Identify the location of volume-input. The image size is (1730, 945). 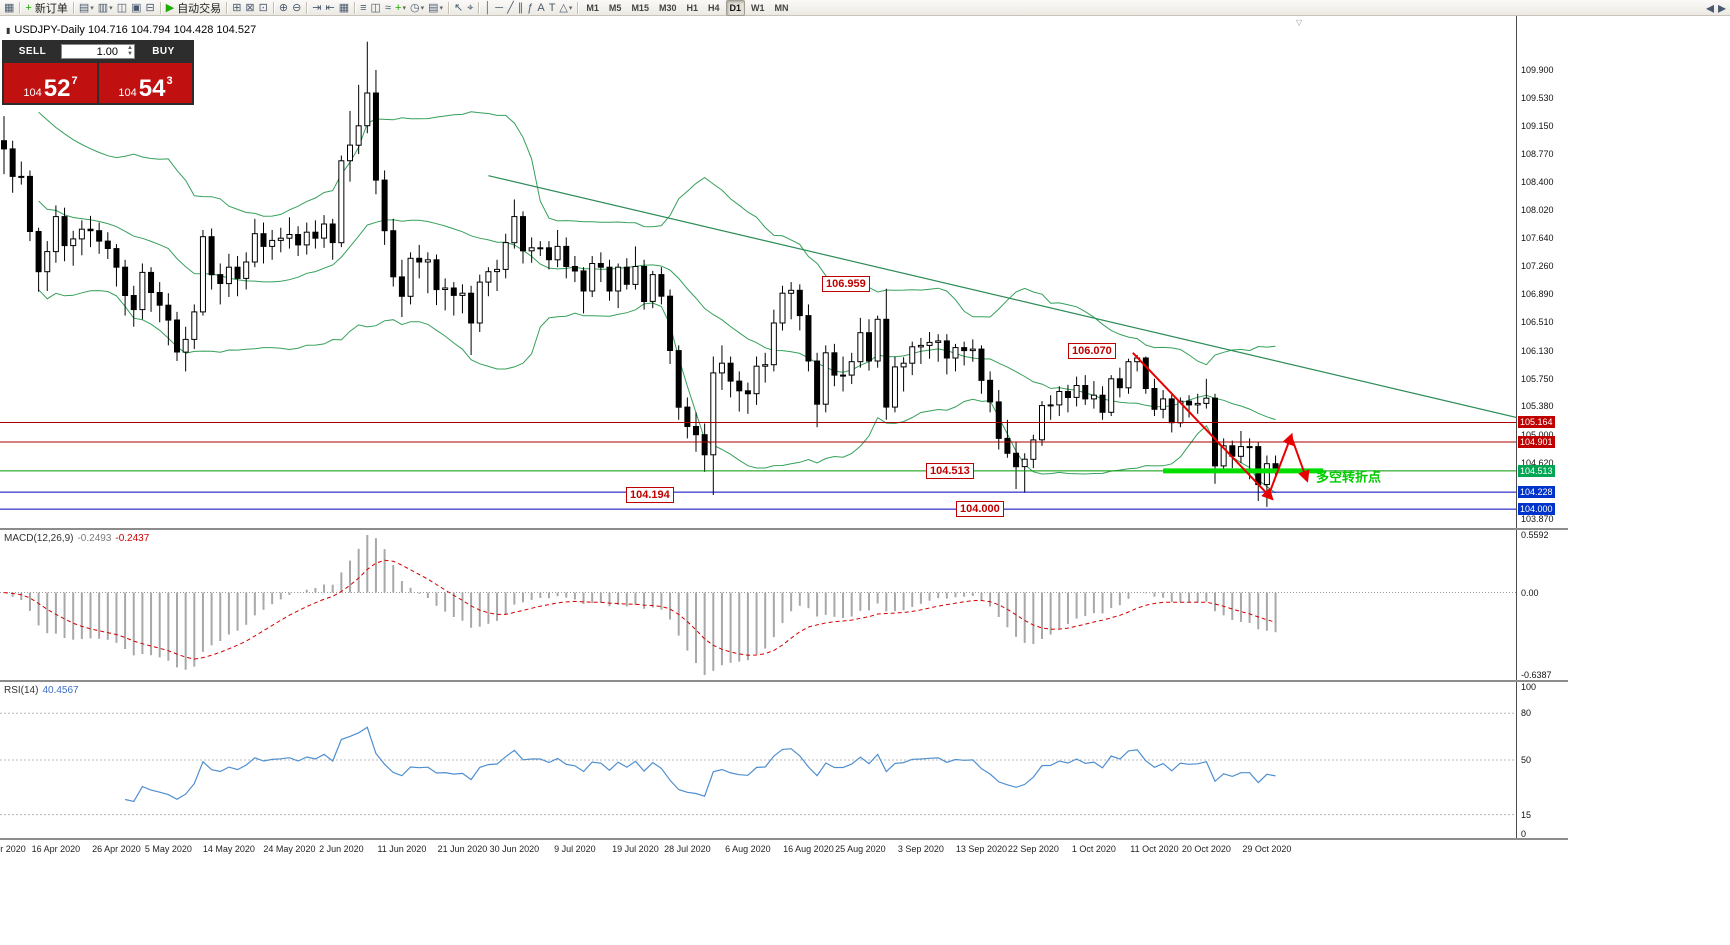
(91, 51).